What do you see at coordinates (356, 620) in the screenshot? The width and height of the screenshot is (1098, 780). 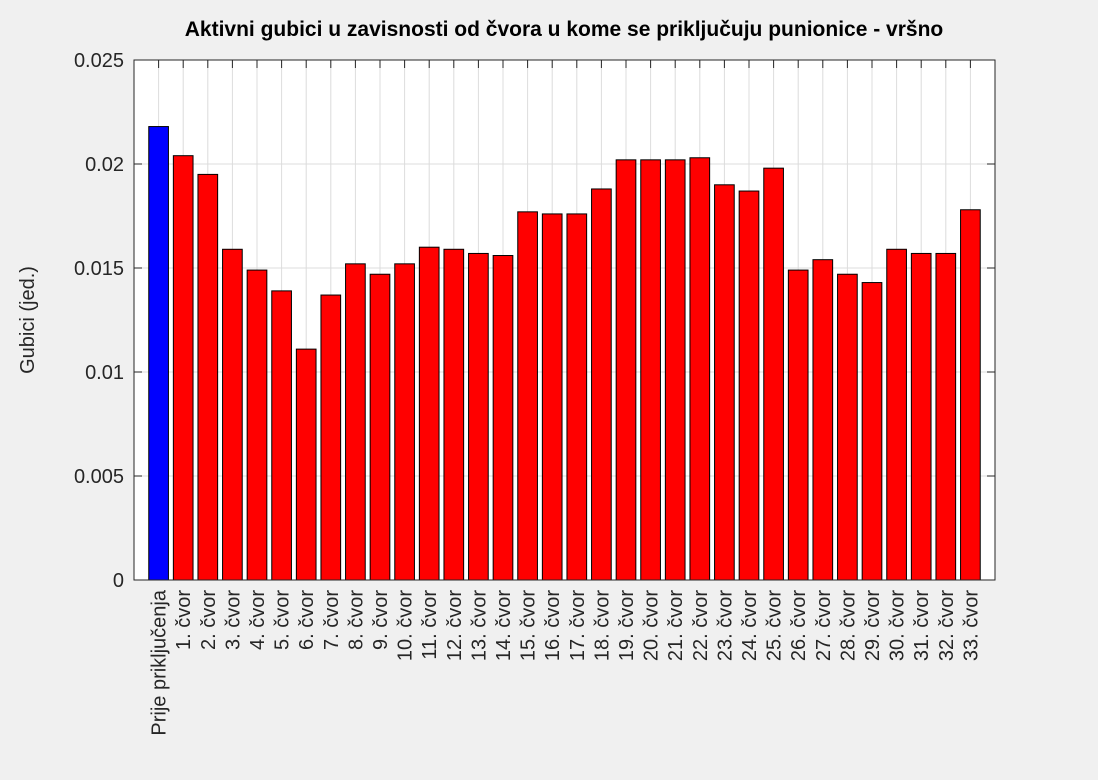 I see `x-tick-label: 8. čvor` at bounding box center [356, 620].